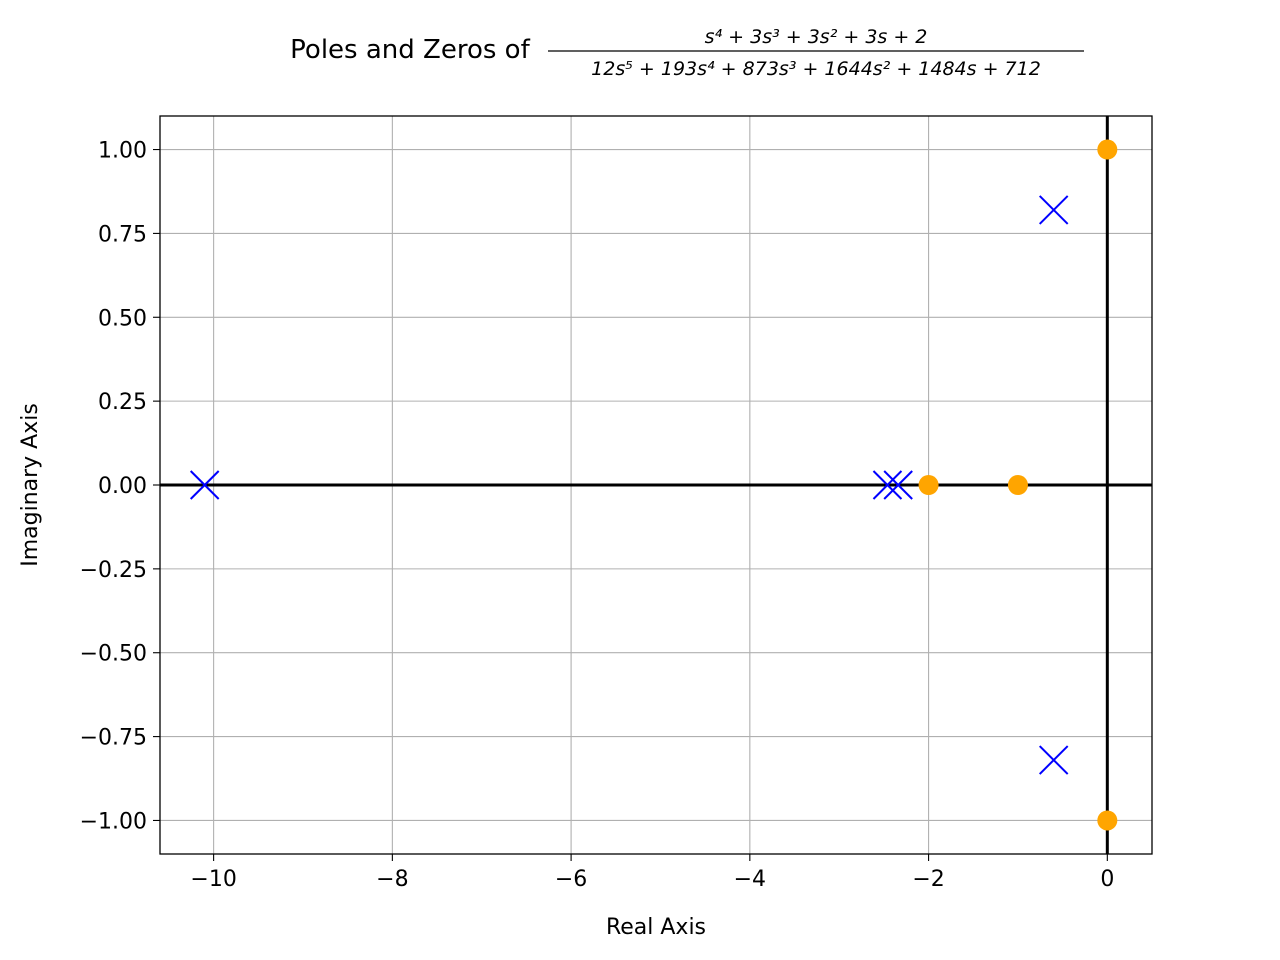 The width and height of the screenshot is (1280, 960). What do you see at coordinates (414, 50) in the screenshot?
I see `chart-title-prefix: Poles and Zeros of` at bounding box center [414, 50].